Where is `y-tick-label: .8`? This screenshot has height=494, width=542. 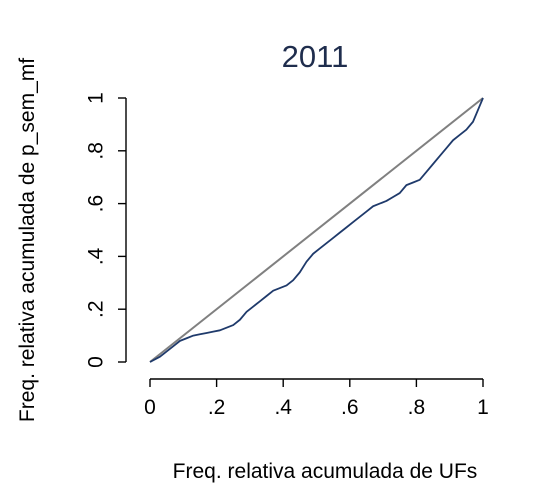 y-tick-label: .8 is located at coordinates (96, 151).